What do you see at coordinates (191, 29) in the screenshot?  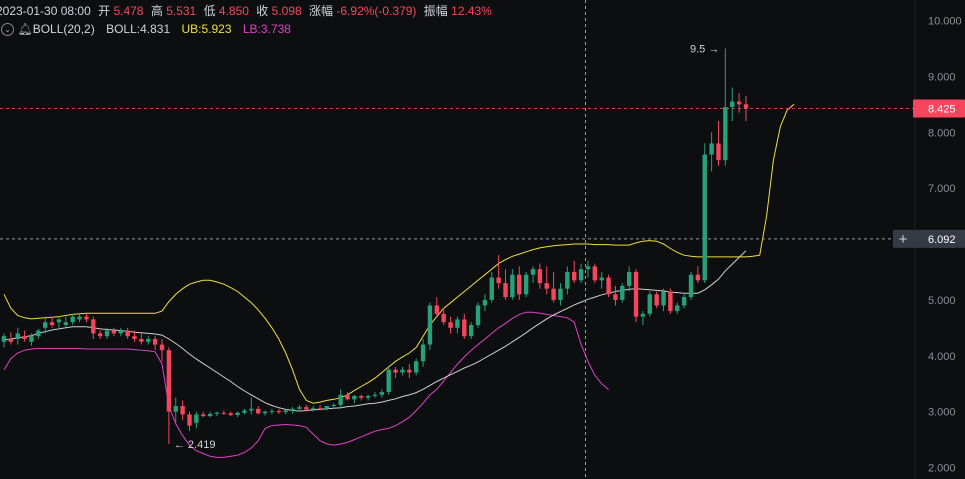 I see `ub-label: UB:` at bounding box center [191, 29].